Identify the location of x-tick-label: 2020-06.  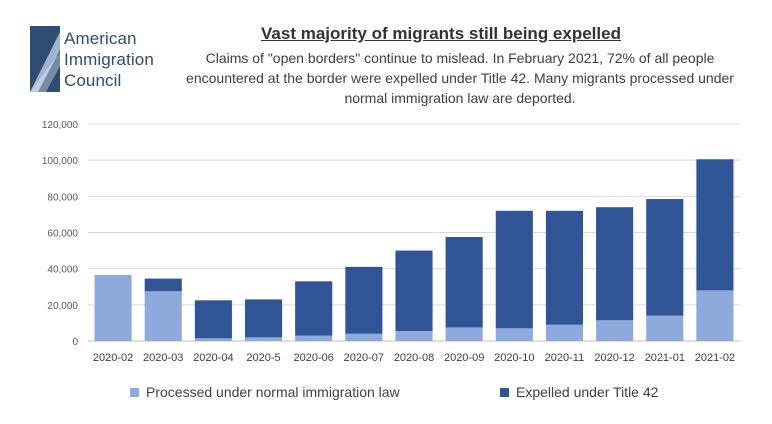
(314, 358).